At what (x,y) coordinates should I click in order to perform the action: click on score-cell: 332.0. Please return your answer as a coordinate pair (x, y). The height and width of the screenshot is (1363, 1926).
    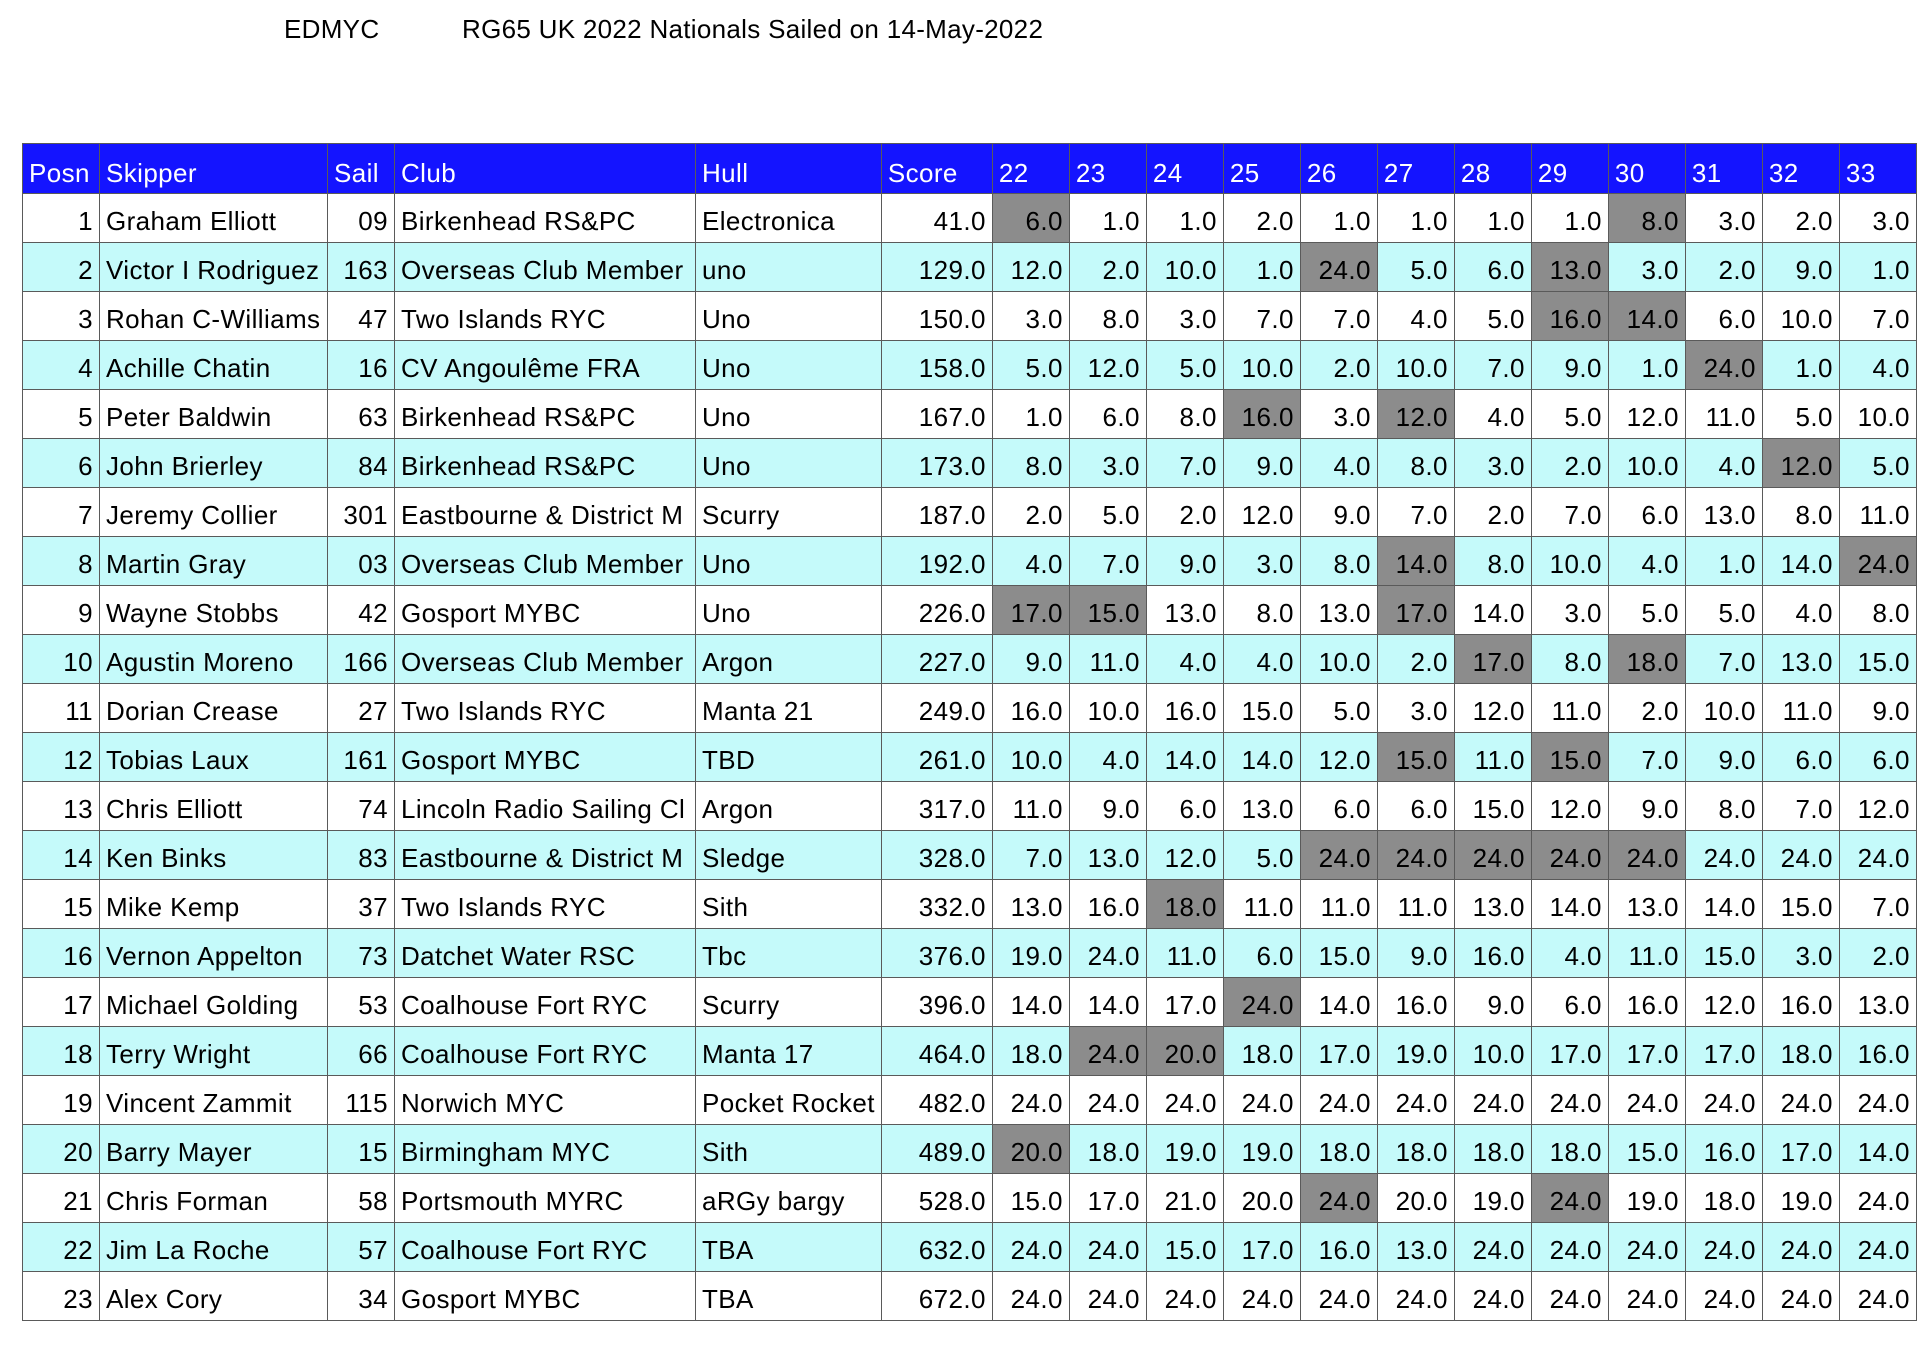
    Looking at the image, I should click on (936, 904).